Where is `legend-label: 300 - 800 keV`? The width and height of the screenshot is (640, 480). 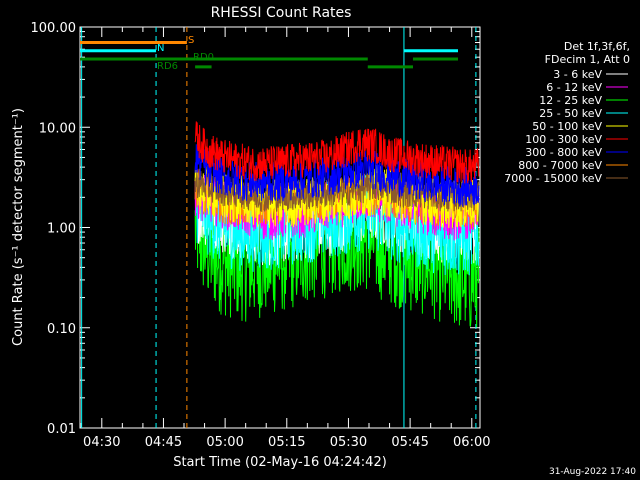
legend-label: 300 - 800 keV is located at coordinates (563, 152).